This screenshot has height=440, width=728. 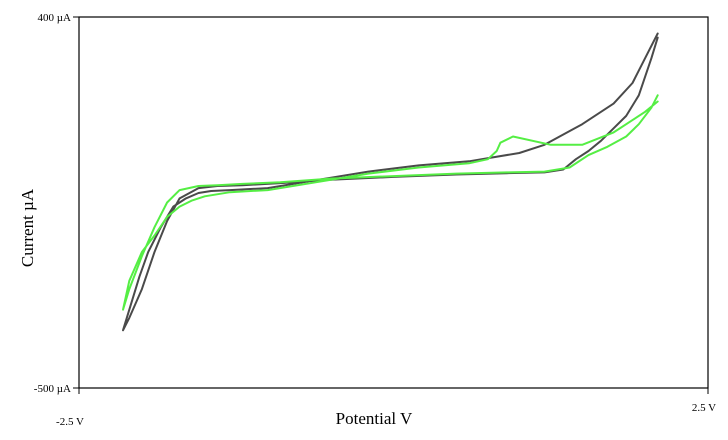 I want to click on y-tick-label-bottom: -500 µA, so click(x=52, y=389).